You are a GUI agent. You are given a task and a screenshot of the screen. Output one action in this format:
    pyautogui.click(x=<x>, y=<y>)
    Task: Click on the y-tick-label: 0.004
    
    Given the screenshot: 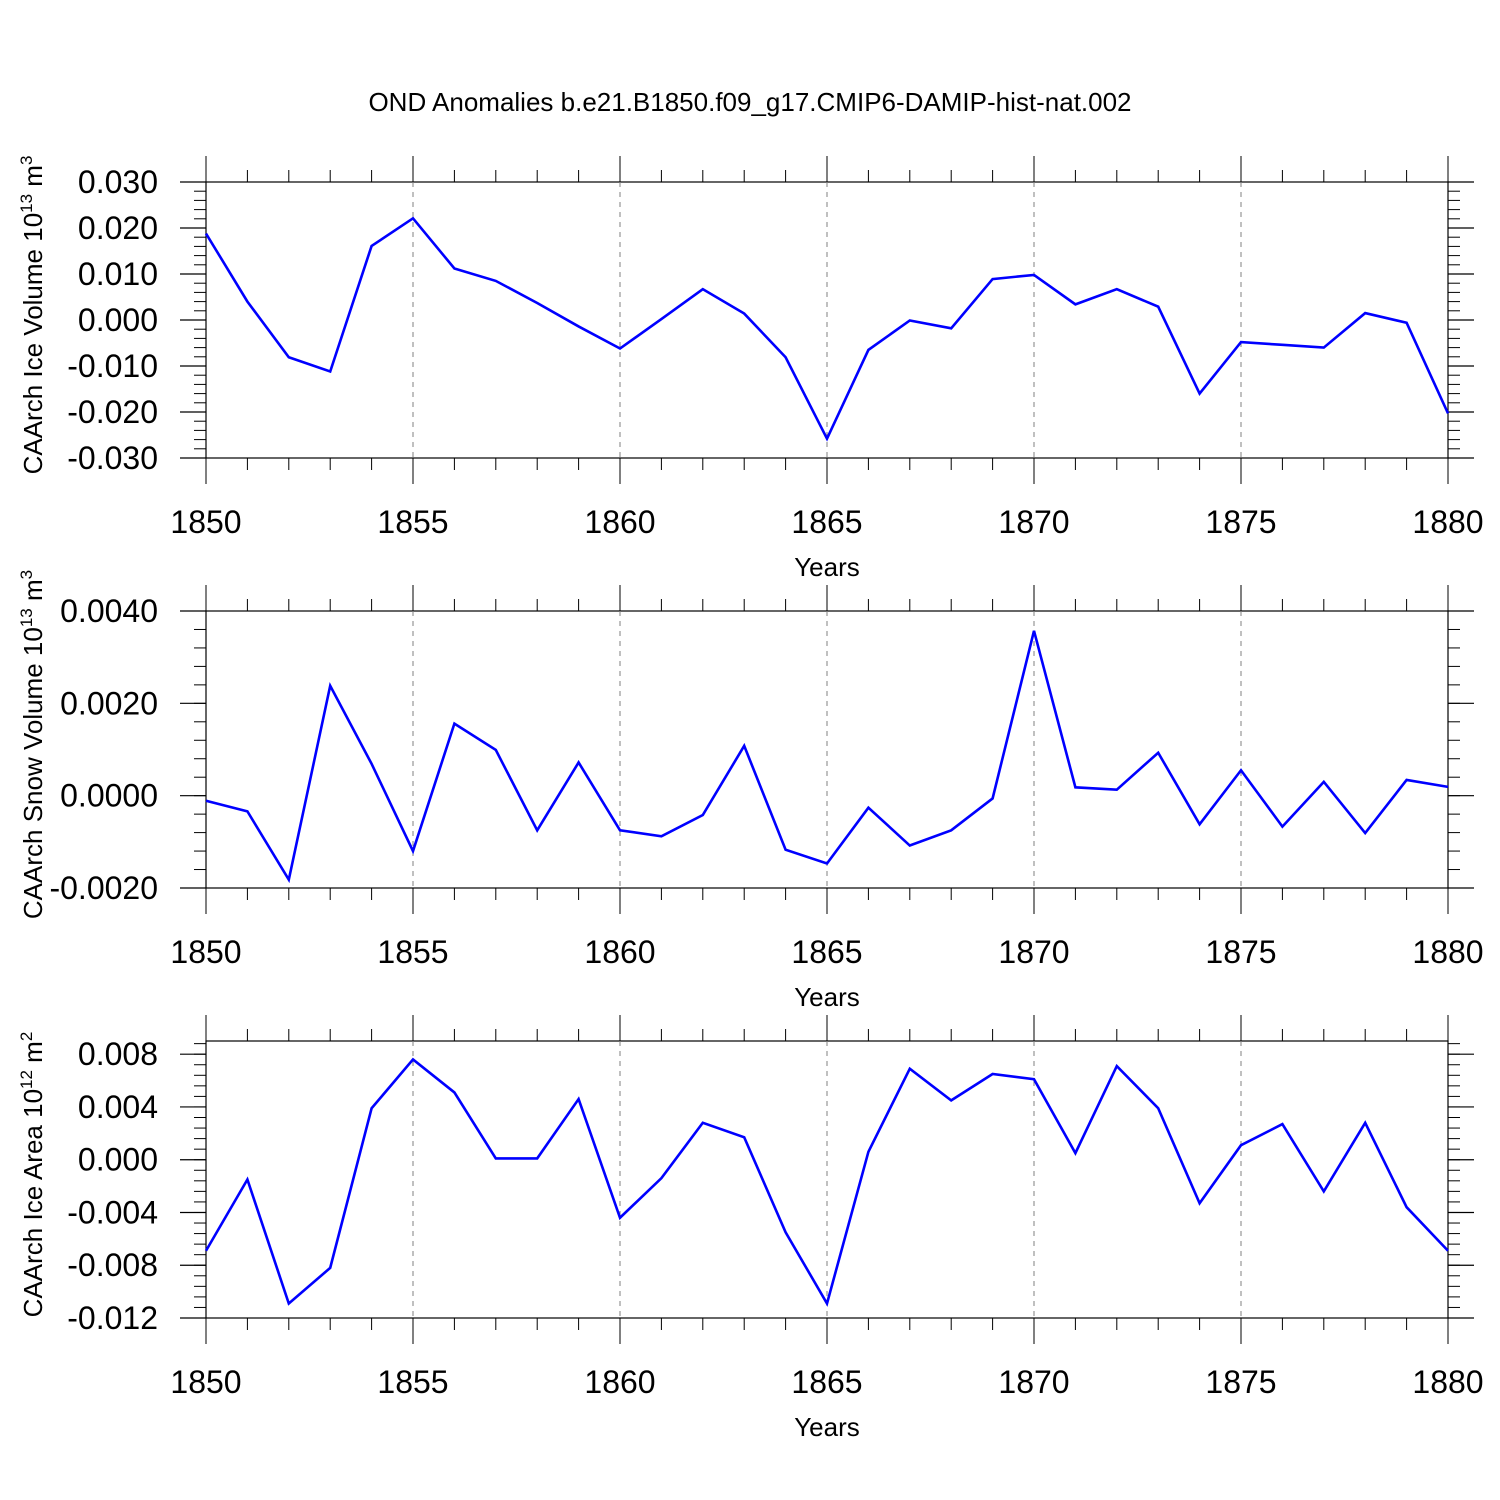 What is the action you would take?
    pyautogui.click(x=118, y=1107)
    